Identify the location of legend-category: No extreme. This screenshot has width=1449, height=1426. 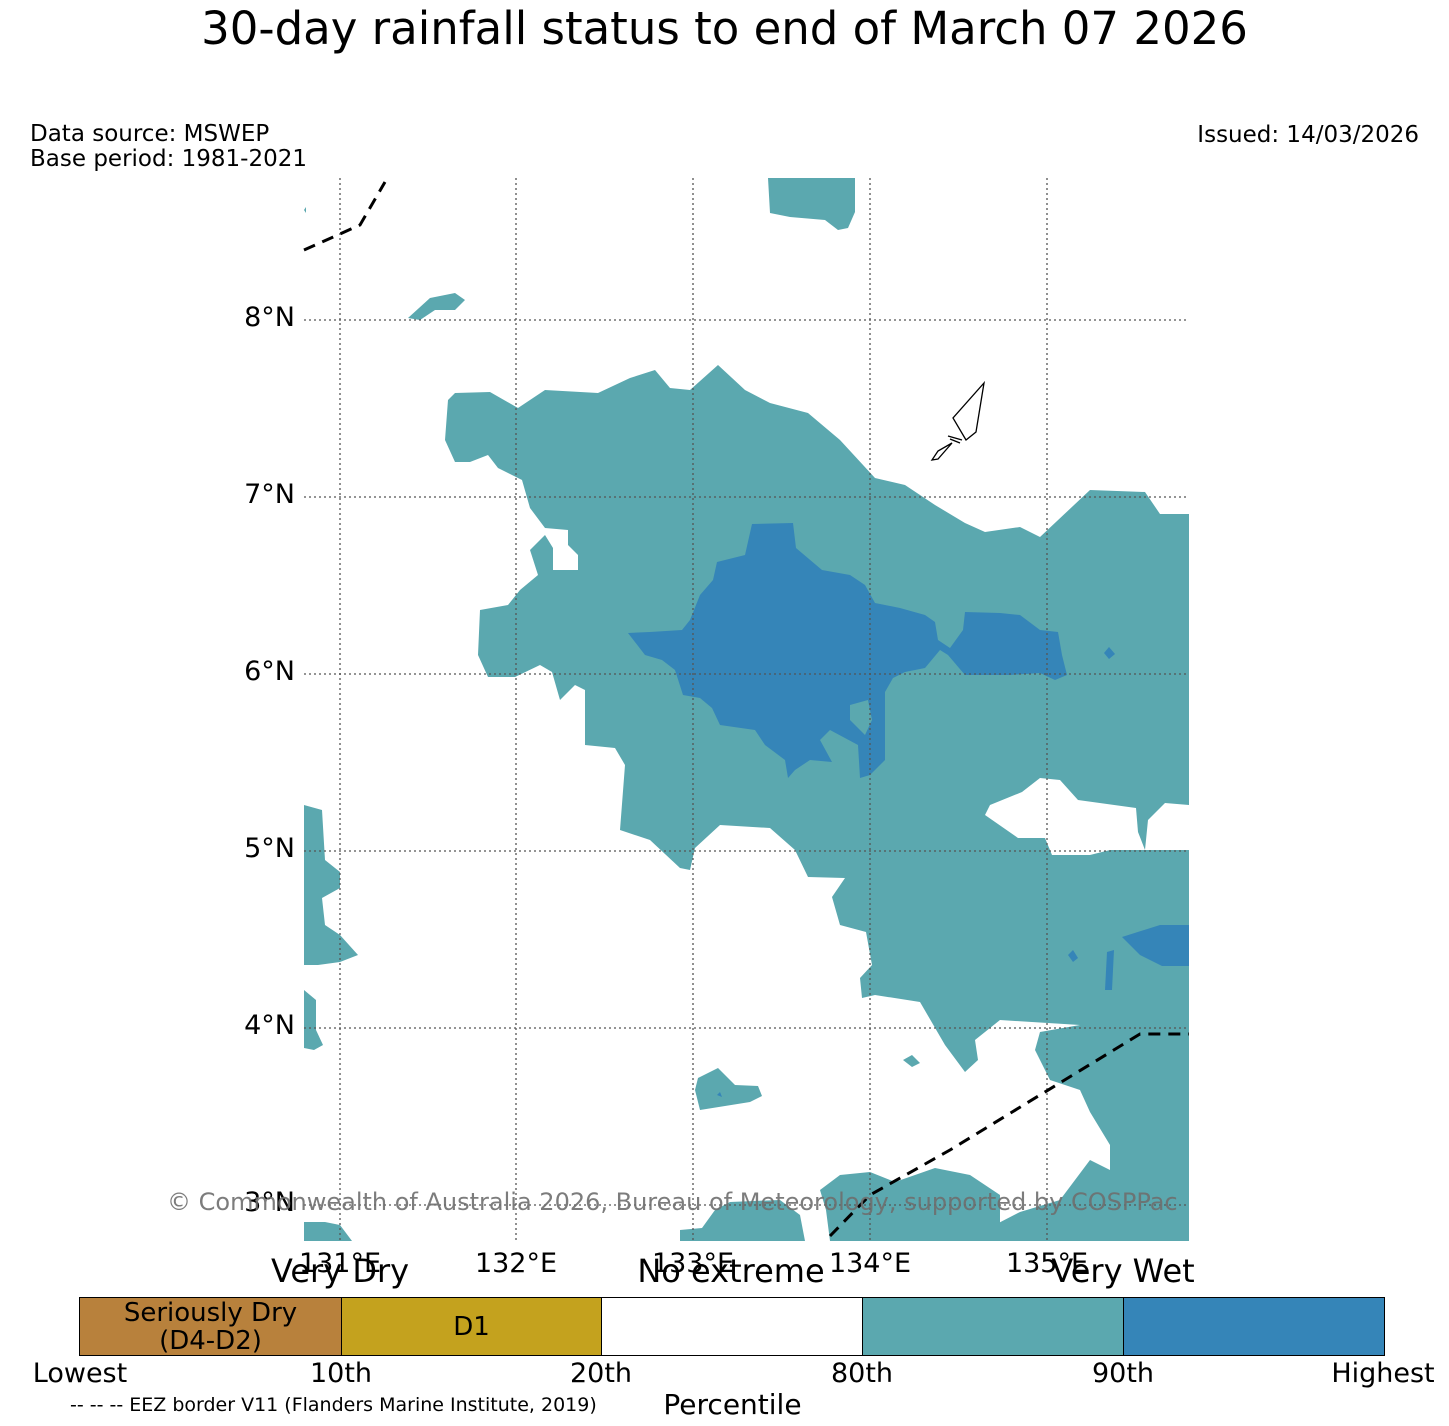
(731, 1271).